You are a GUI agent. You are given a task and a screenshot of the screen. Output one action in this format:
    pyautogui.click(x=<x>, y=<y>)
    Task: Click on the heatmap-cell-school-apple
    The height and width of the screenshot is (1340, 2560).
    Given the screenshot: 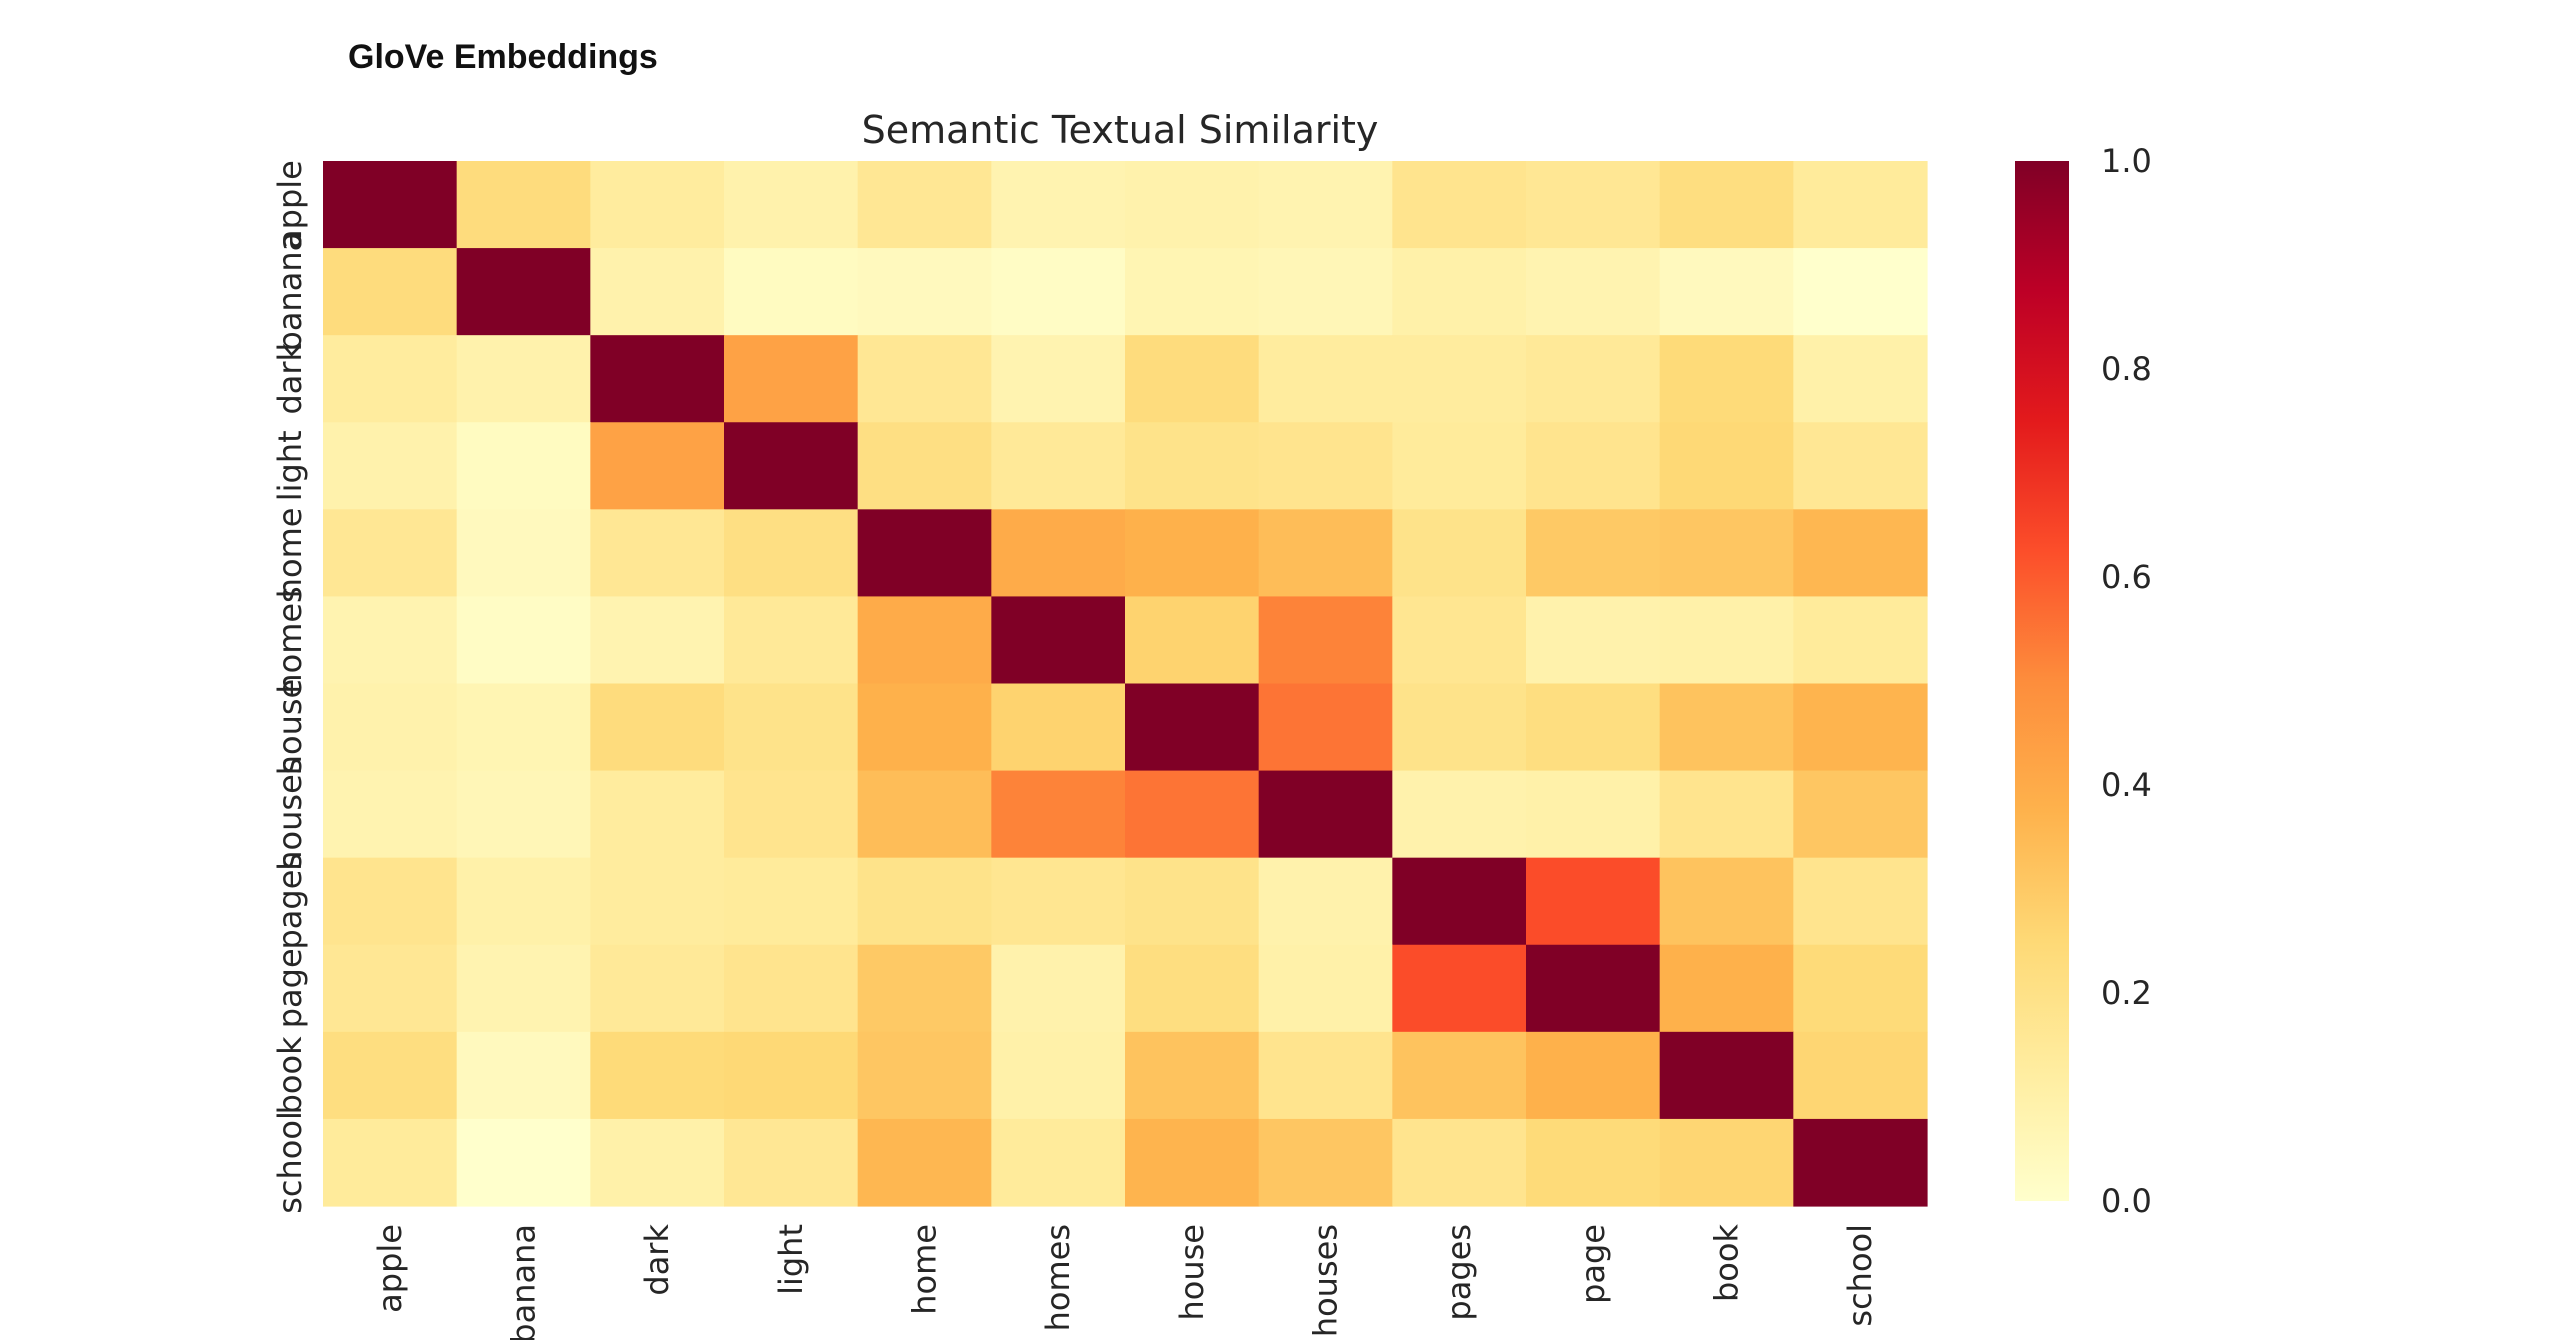 What is the action you would take?
    pyautogui.click(x=390, y=1162)
    